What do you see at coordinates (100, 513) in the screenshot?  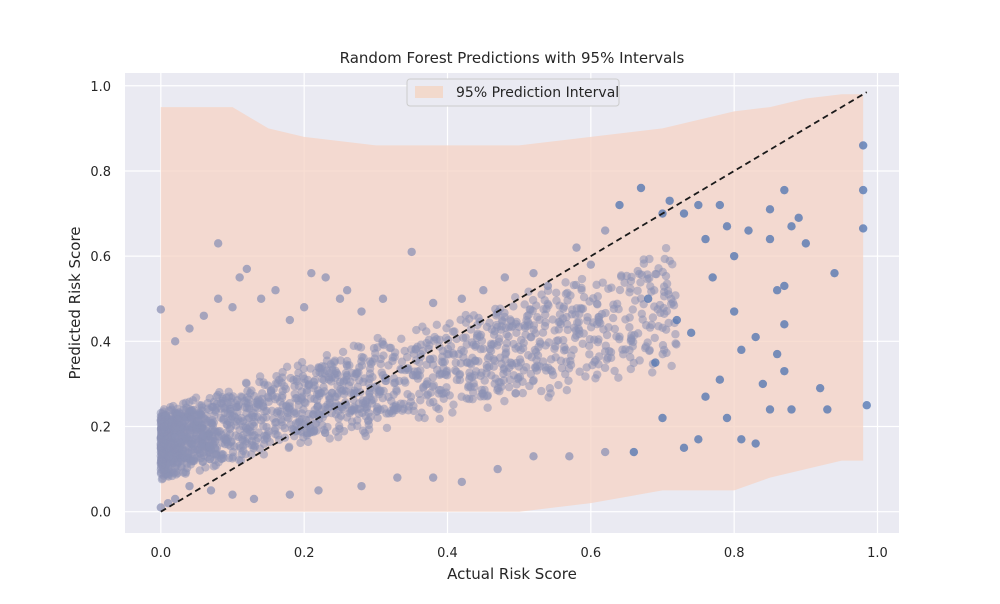 I see `y-tick-label: 0.0` at bounding box center [100, 513].